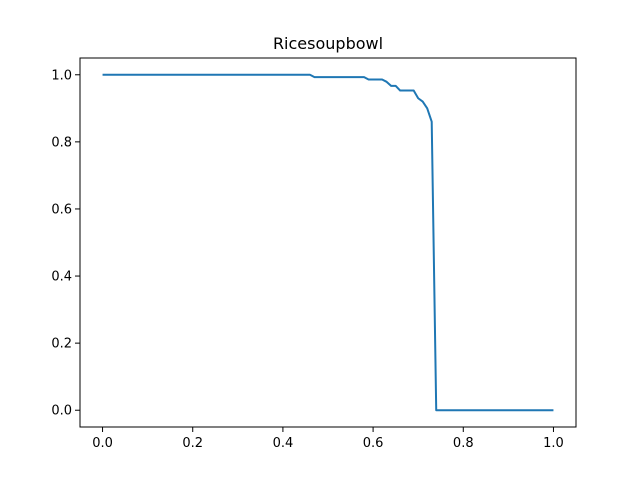 This screenshot has width=640, height=480. I want to click on y-tick-label: 0.4, so click(61, 277).